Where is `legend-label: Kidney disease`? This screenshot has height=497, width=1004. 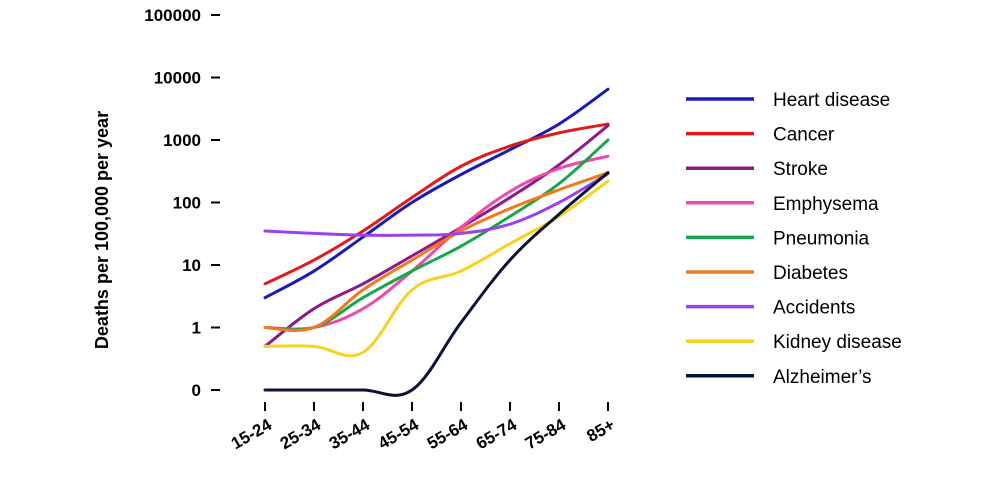 legend-label: Kidney disease is located at coordinates (837, 342).